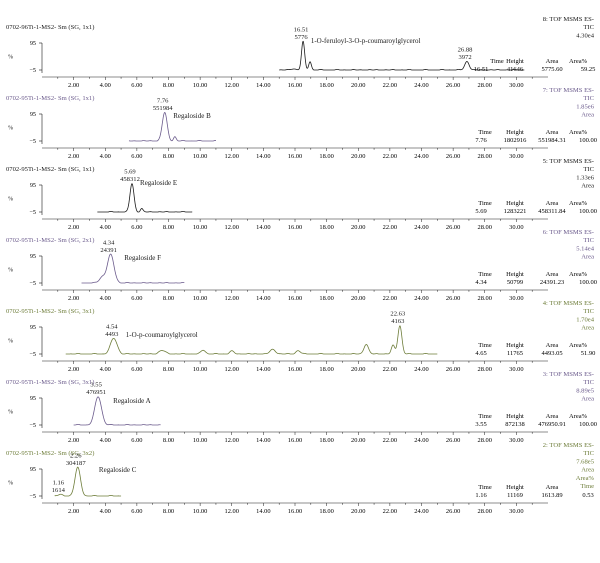 This screenshot has width=600, height=563. I want to click on table-cell: 50799, so click(515, 282).